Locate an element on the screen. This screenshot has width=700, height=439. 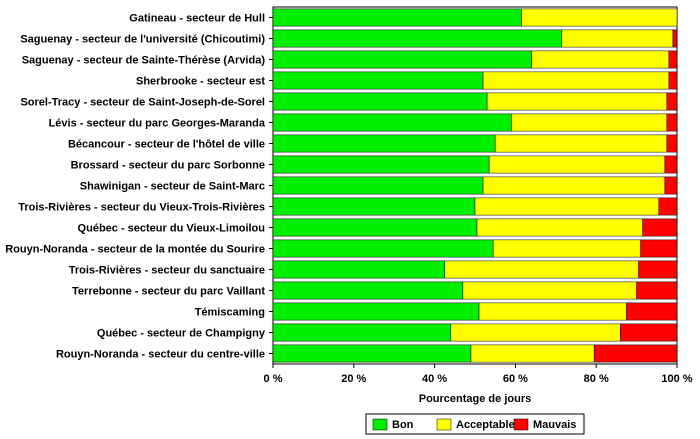
category-label-8: Shawinigan - secteur de Saint-Marc is located at coordinates (172, 187).